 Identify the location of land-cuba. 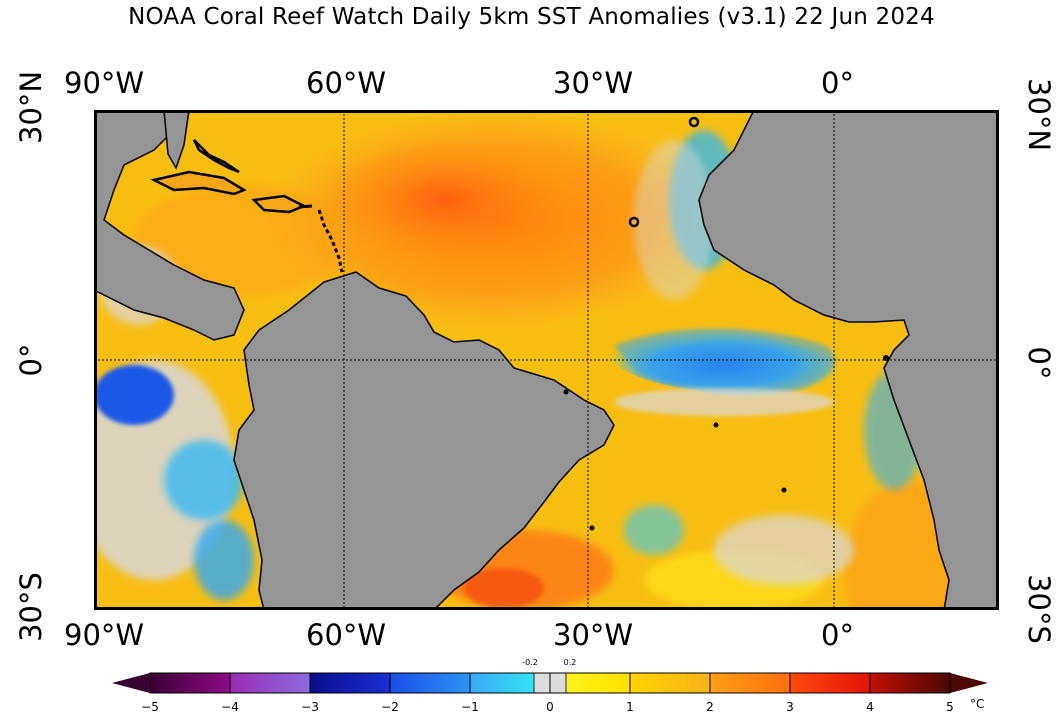
(198, 183).